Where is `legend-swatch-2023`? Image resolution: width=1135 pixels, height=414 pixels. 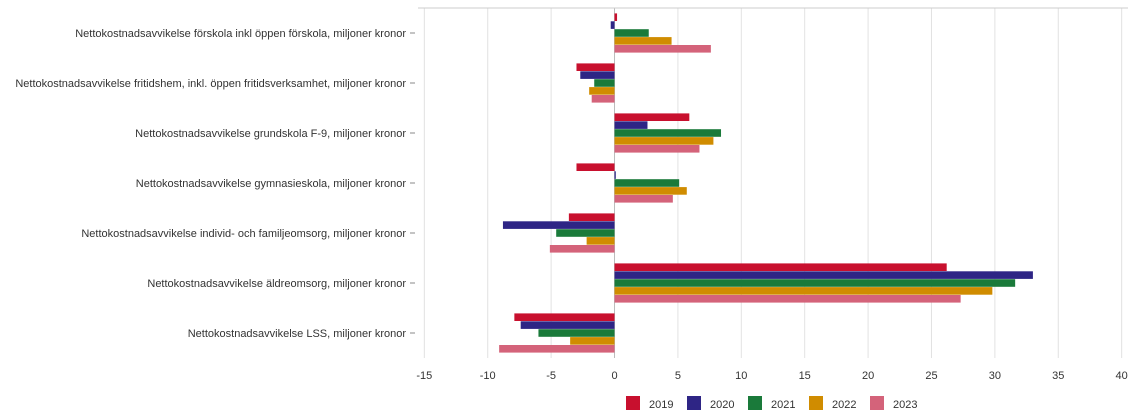 legend-swatch-2023 is located at coordinates (877, 403).